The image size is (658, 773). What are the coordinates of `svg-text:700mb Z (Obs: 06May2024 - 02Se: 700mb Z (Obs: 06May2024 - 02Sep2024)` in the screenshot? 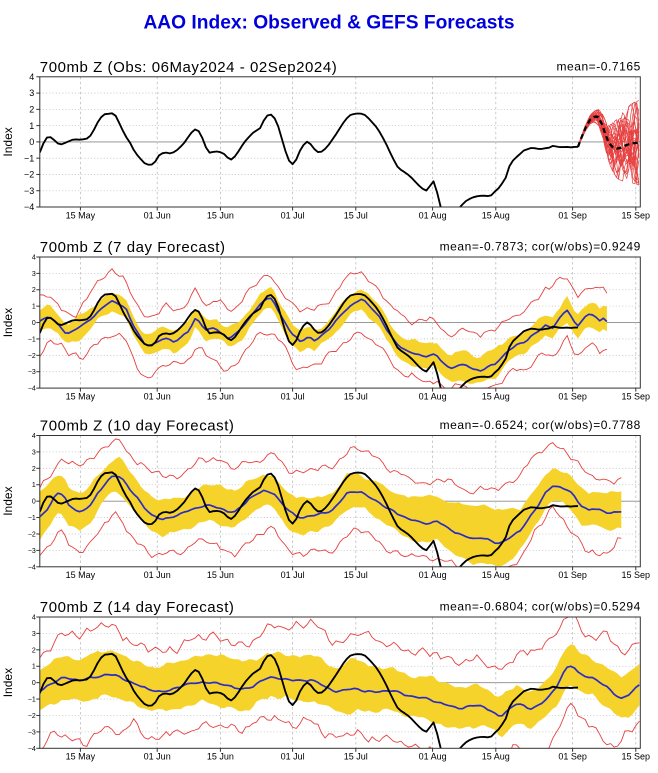 It's located at (188, 67).